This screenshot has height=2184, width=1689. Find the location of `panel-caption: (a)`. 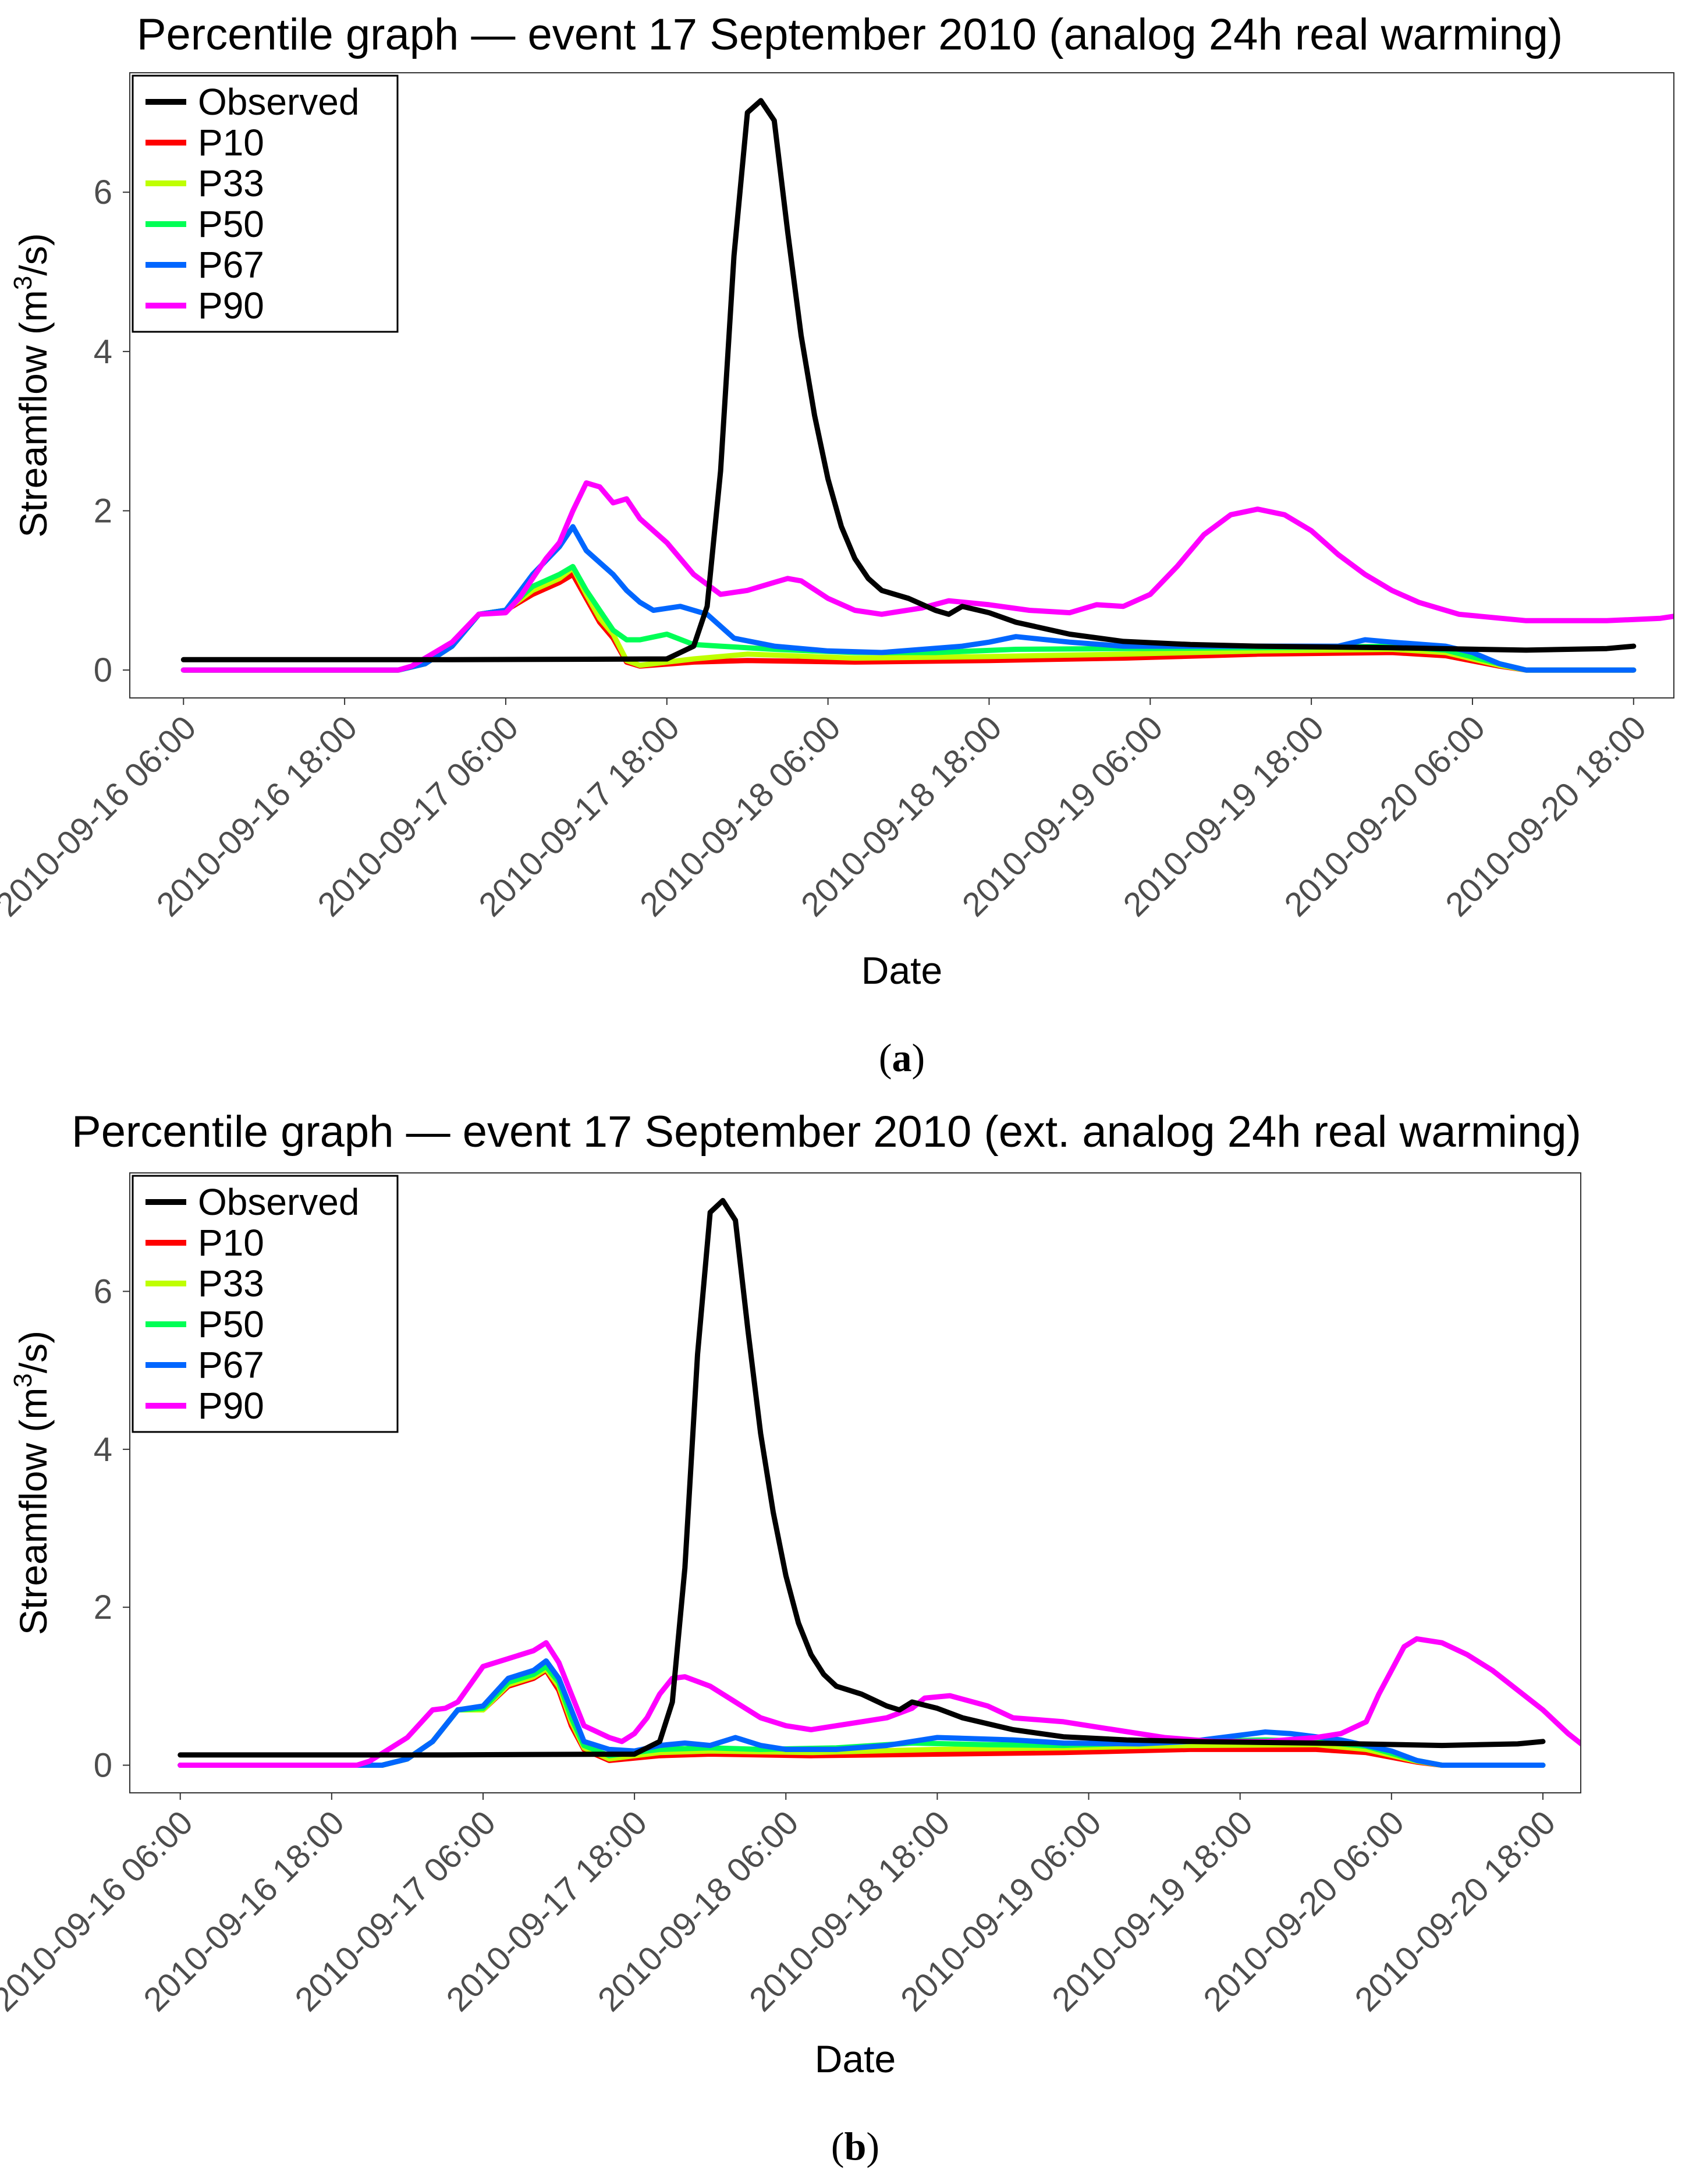

panel-caption: (a) is located at coordinates (902, 1058).